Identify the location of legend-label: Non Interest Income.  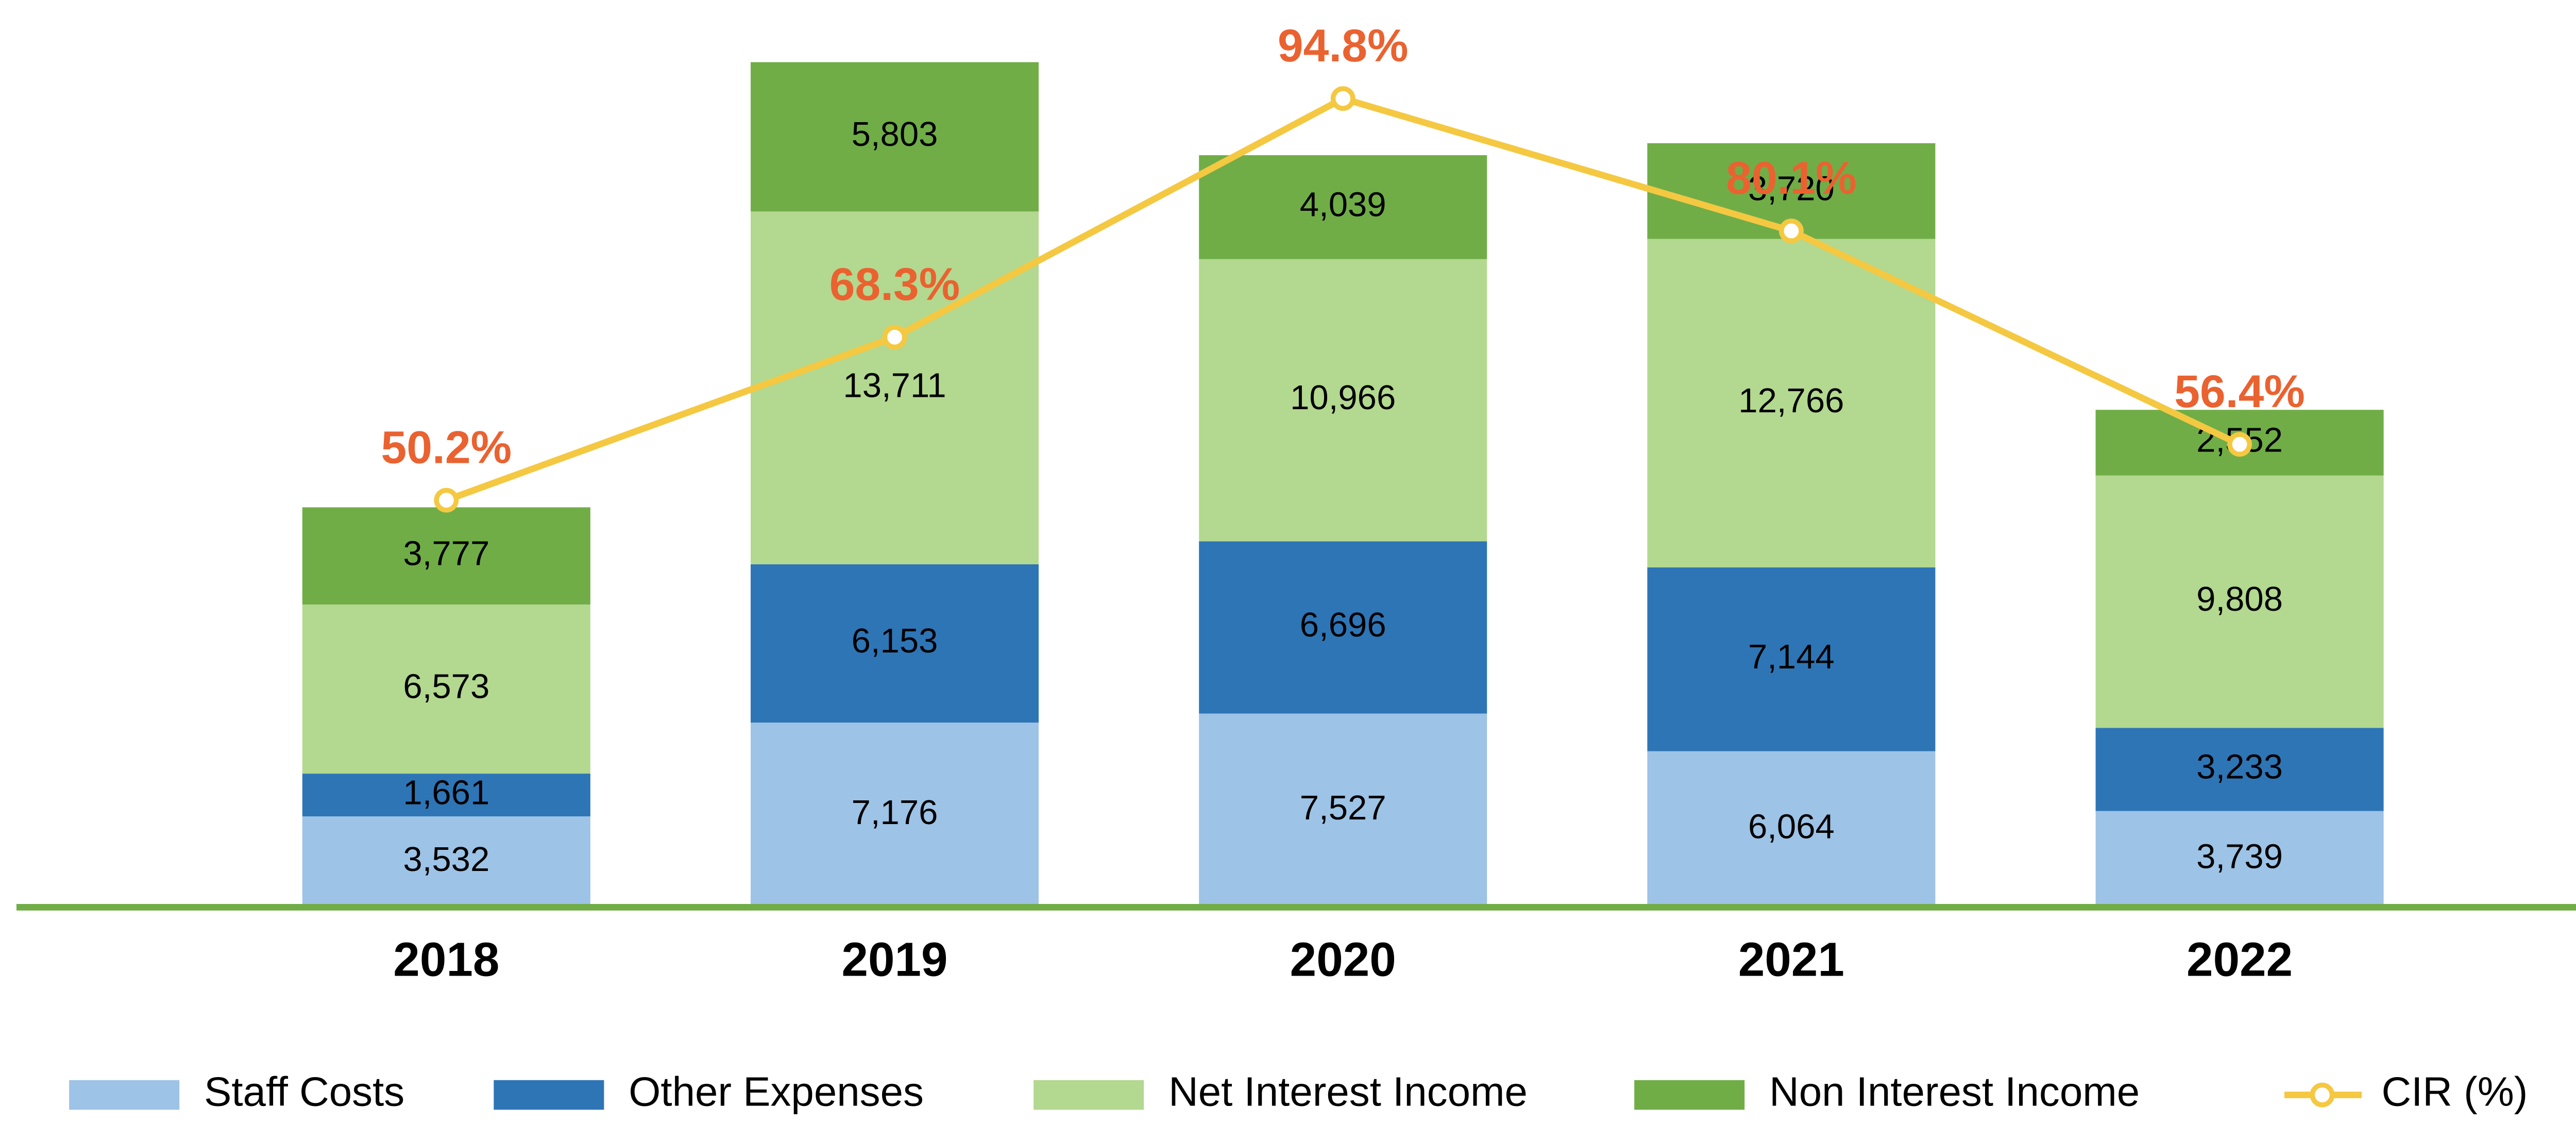
(1954, 1092).